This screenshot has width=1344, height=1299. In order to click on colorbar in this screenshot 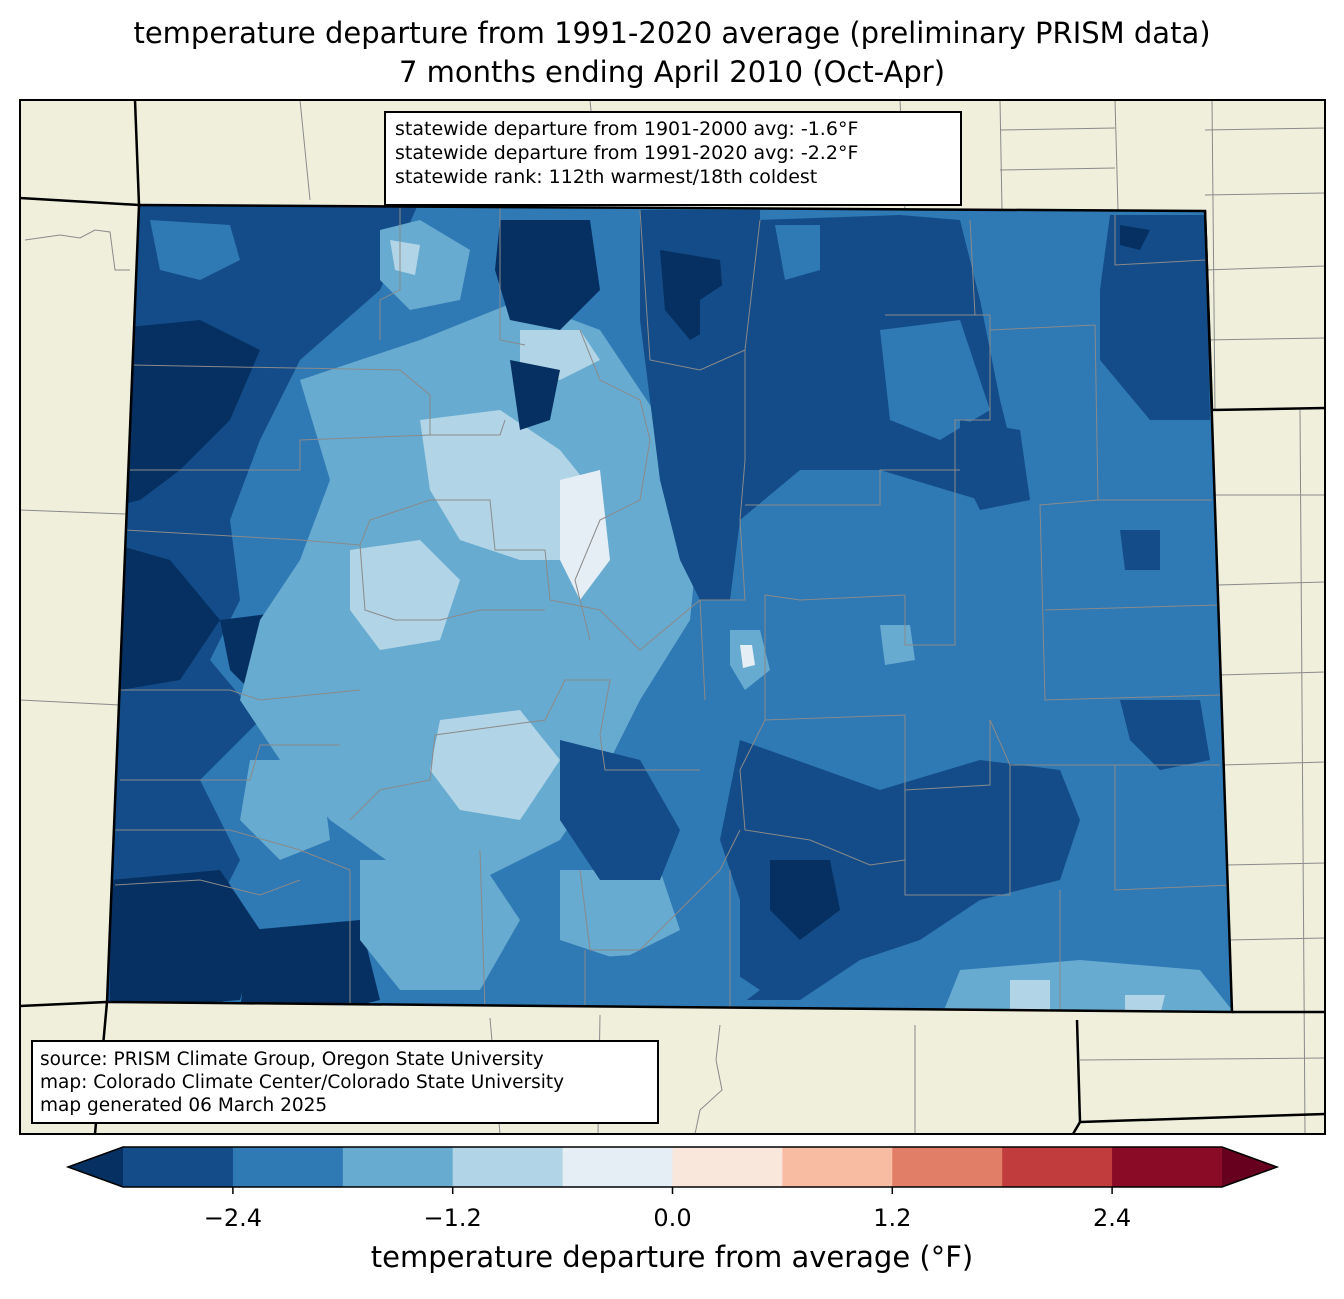, I will do `click(672, 1170)`.